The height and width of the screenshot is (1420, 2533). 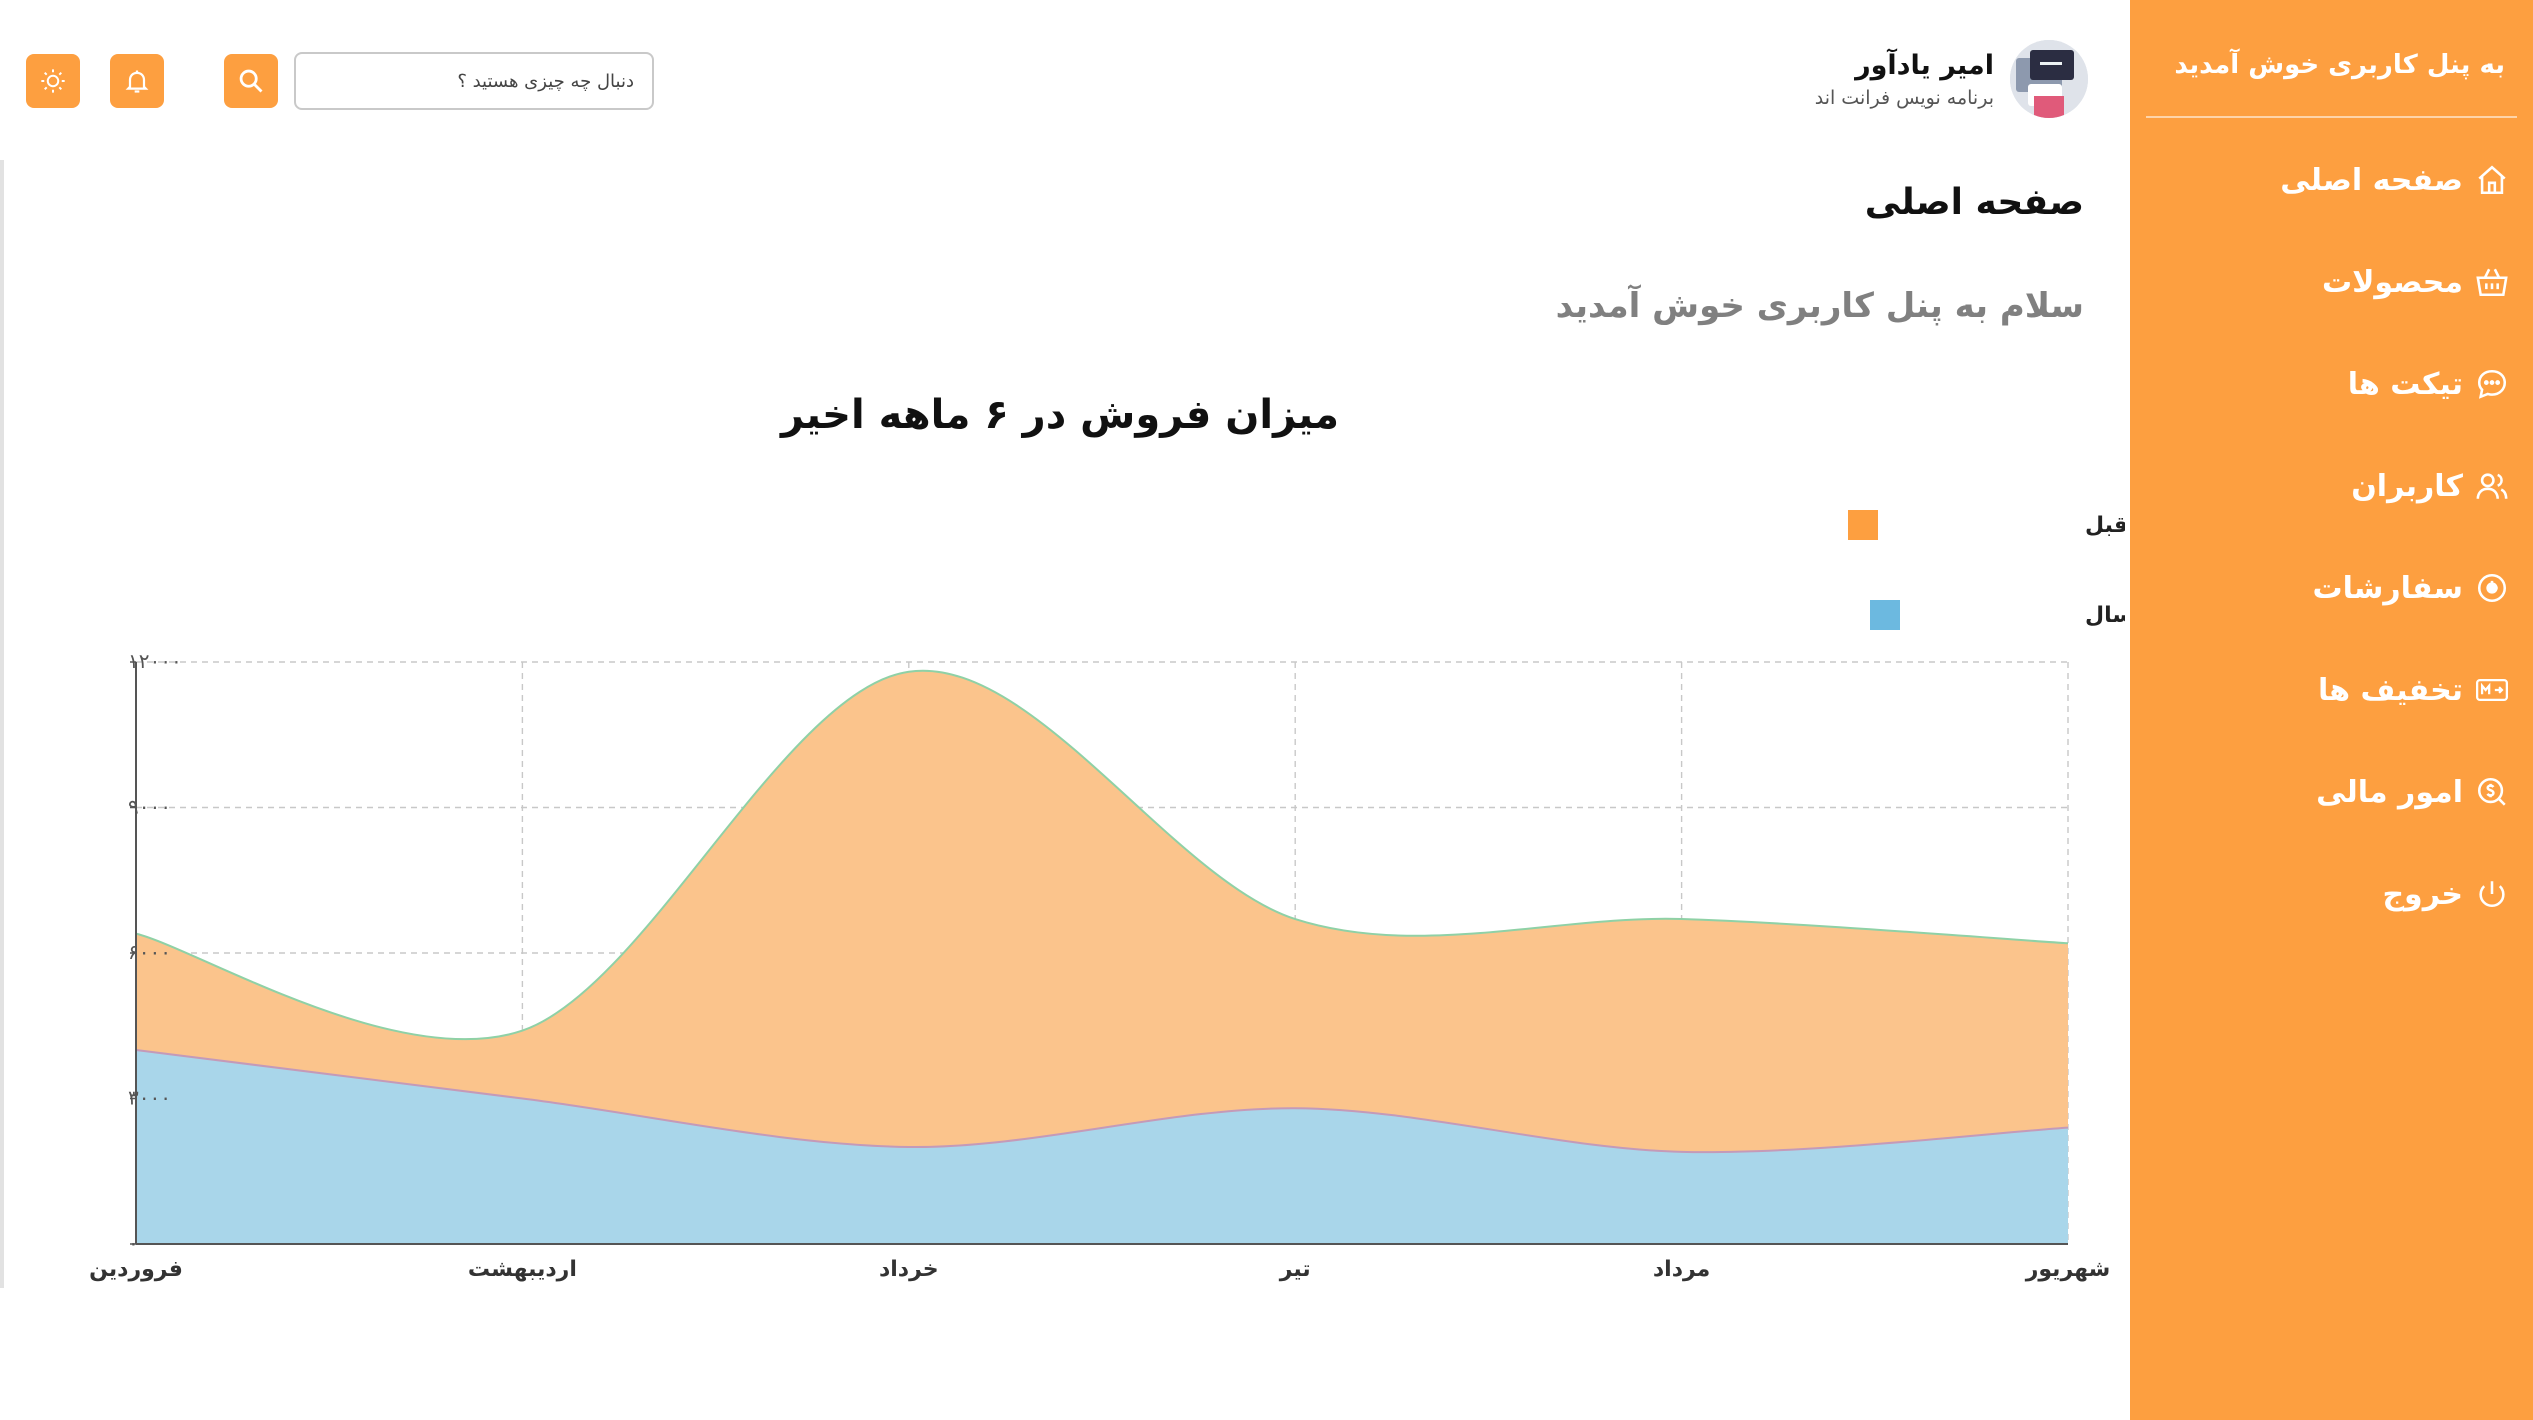 What do you see at coordinates (2491, 791) in the screenshot?
I see `finance-icon` at bounding box center [2491, 791].